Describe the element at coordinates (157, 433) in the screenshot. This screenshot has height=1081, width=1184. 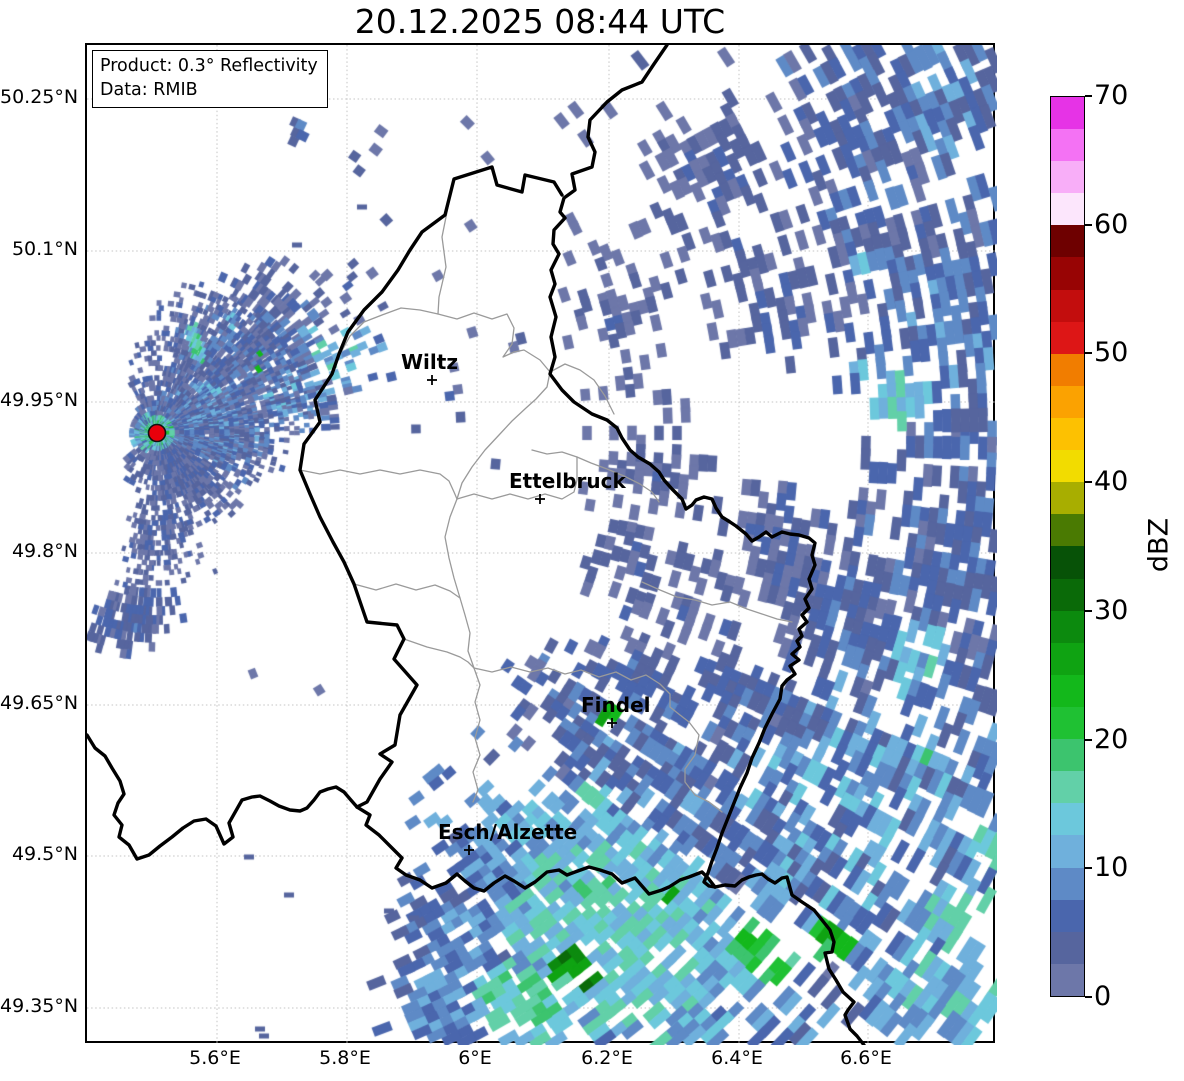
I see `radar-site-dot` at that location.